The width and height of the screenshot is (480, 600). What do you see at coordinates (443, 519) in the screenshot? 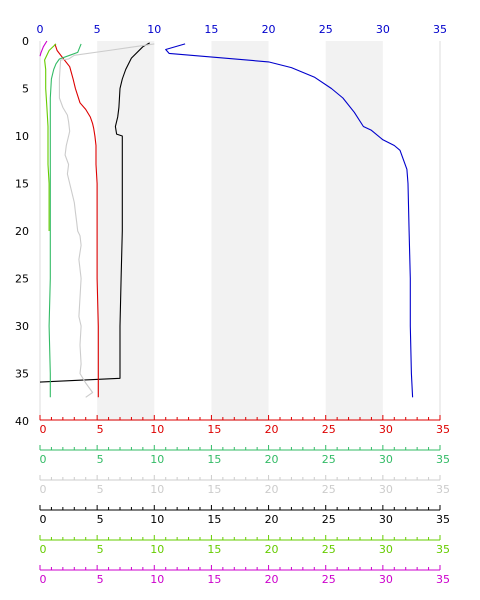
I see `black-axis-tick-label-35: 35` at bounding box center [443, 519].